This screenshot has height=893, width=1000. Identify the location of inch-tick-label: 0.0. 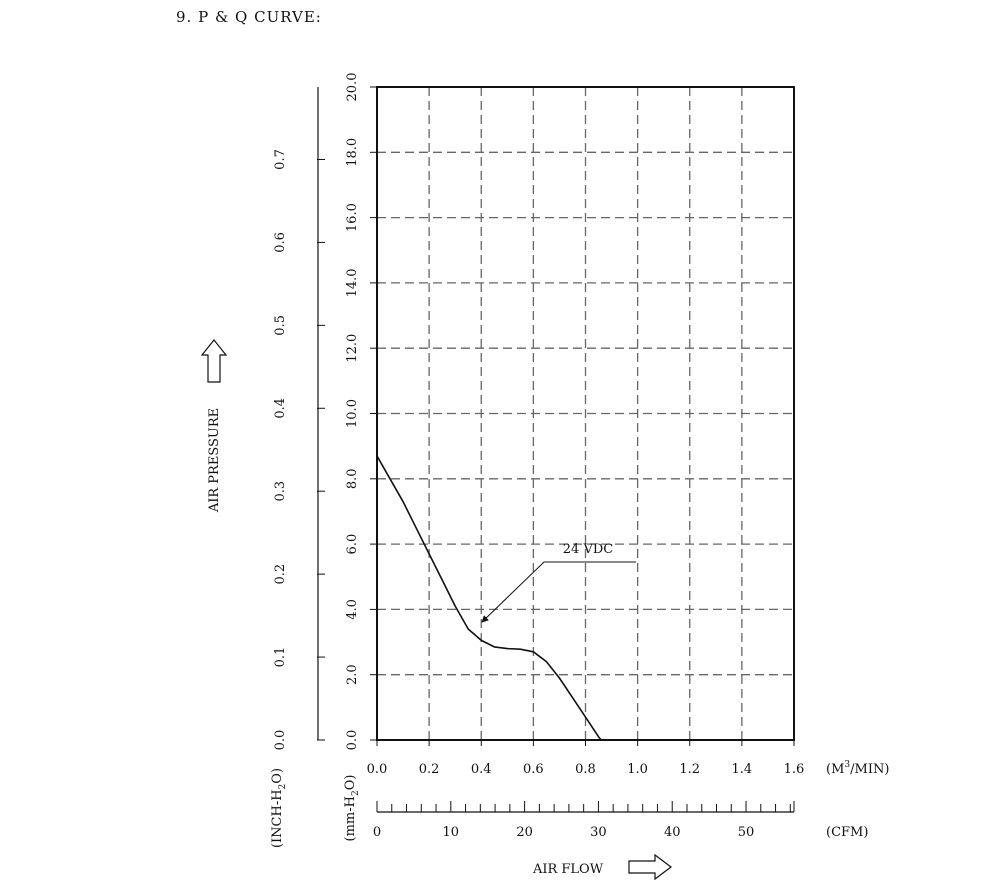
(280, 740).